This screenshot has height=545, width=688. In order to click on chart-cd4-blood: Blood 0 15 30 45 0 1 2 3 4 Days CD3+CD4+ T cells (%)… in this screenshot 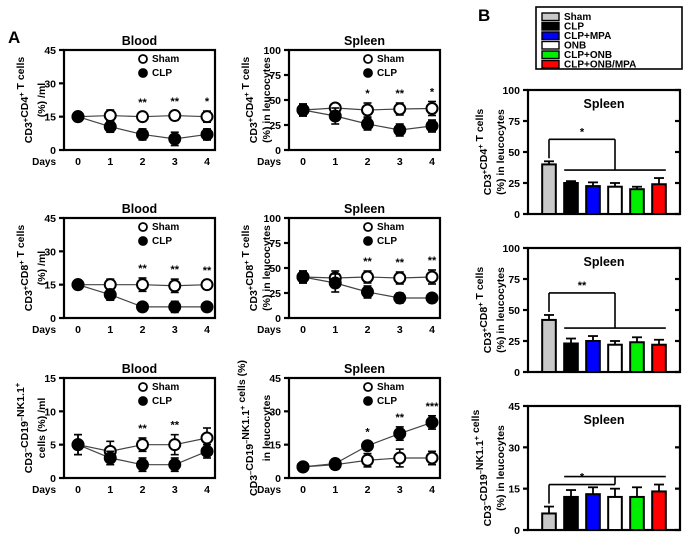, I will do `click(119, 105)`.